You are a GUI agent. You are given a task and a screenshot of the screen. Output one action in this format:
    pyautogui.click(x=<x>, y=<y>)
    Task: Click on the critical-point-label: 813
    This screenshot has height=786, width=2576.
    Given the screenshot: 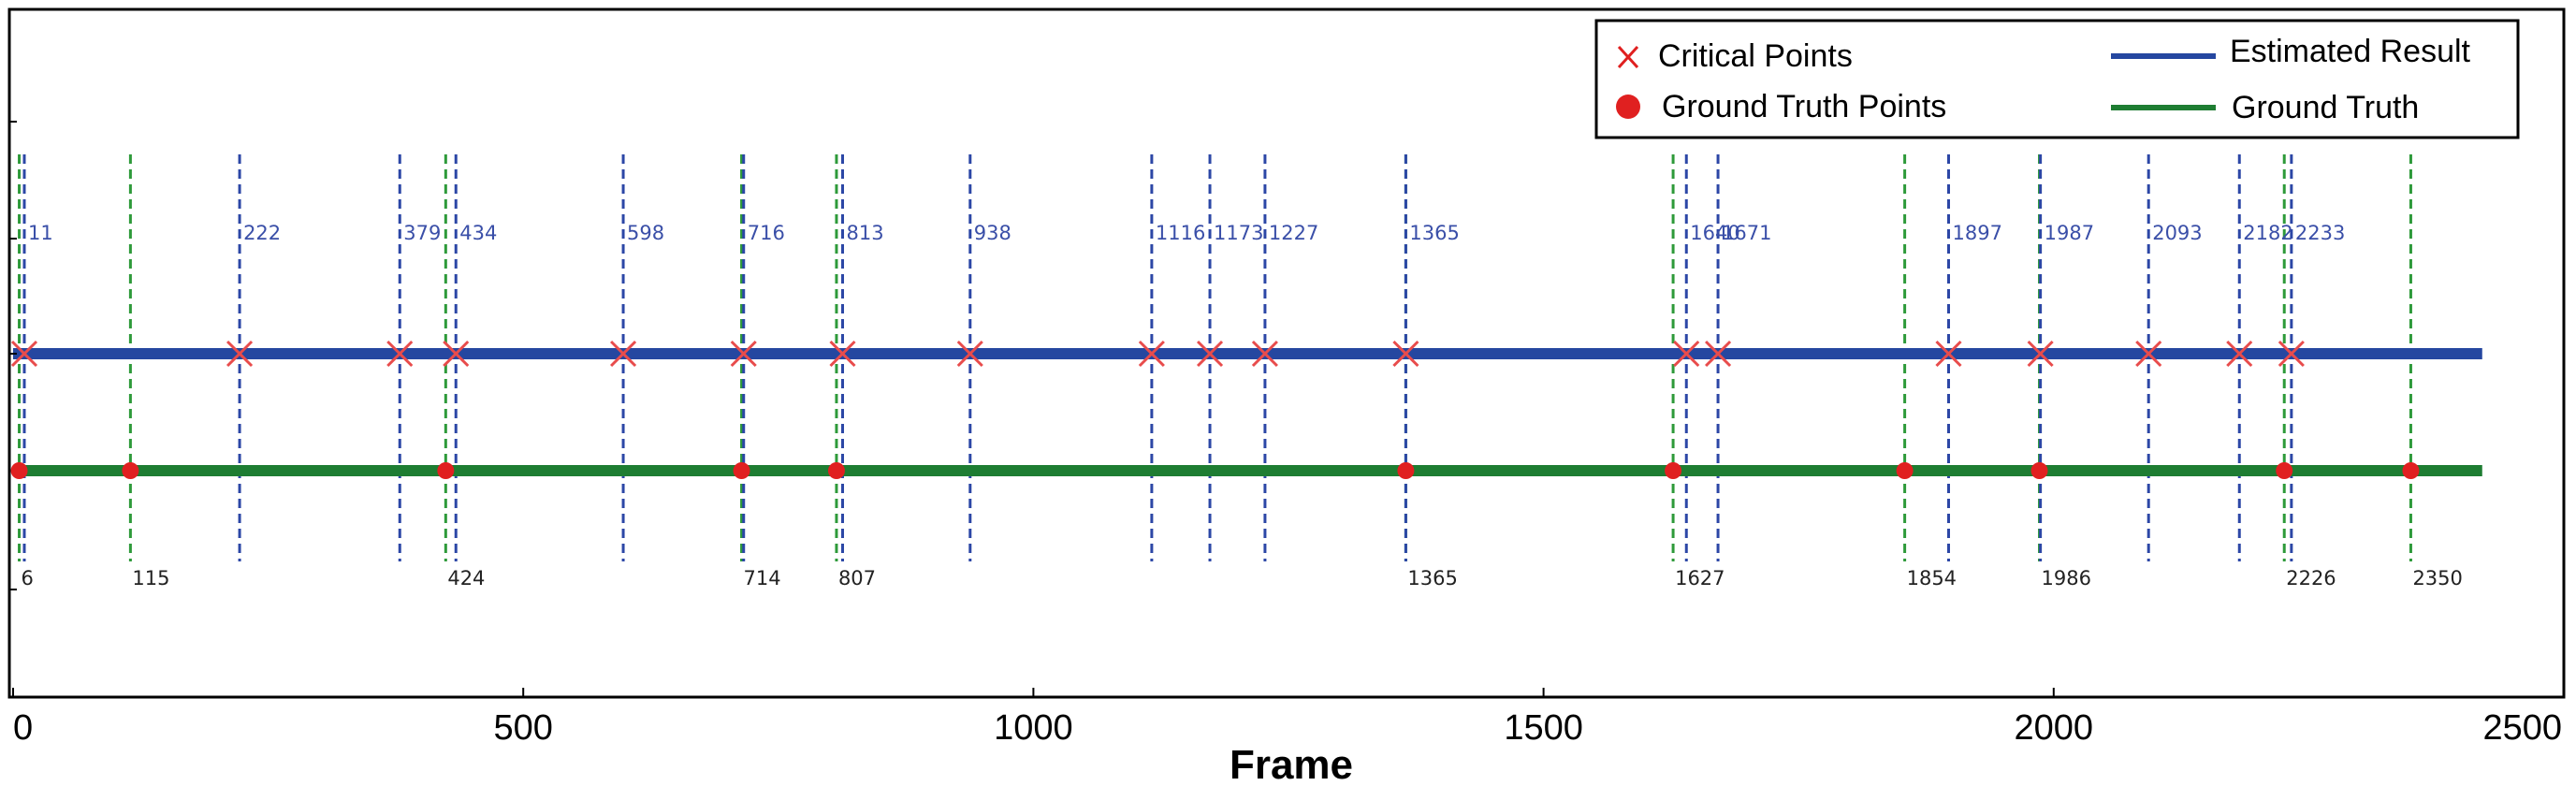 What is the action you would take?
    pyautogui.click(x=864, y=233)
    